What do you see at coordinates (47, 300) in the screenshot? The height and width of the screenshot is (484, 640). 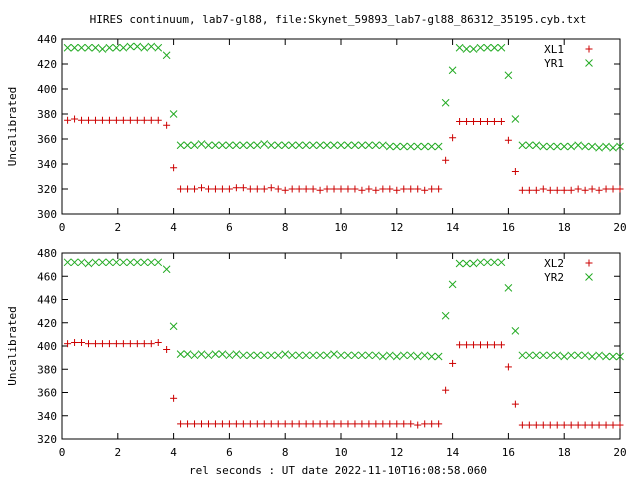 I see `y-tick-label: 440` at bounding box center [47, 300].